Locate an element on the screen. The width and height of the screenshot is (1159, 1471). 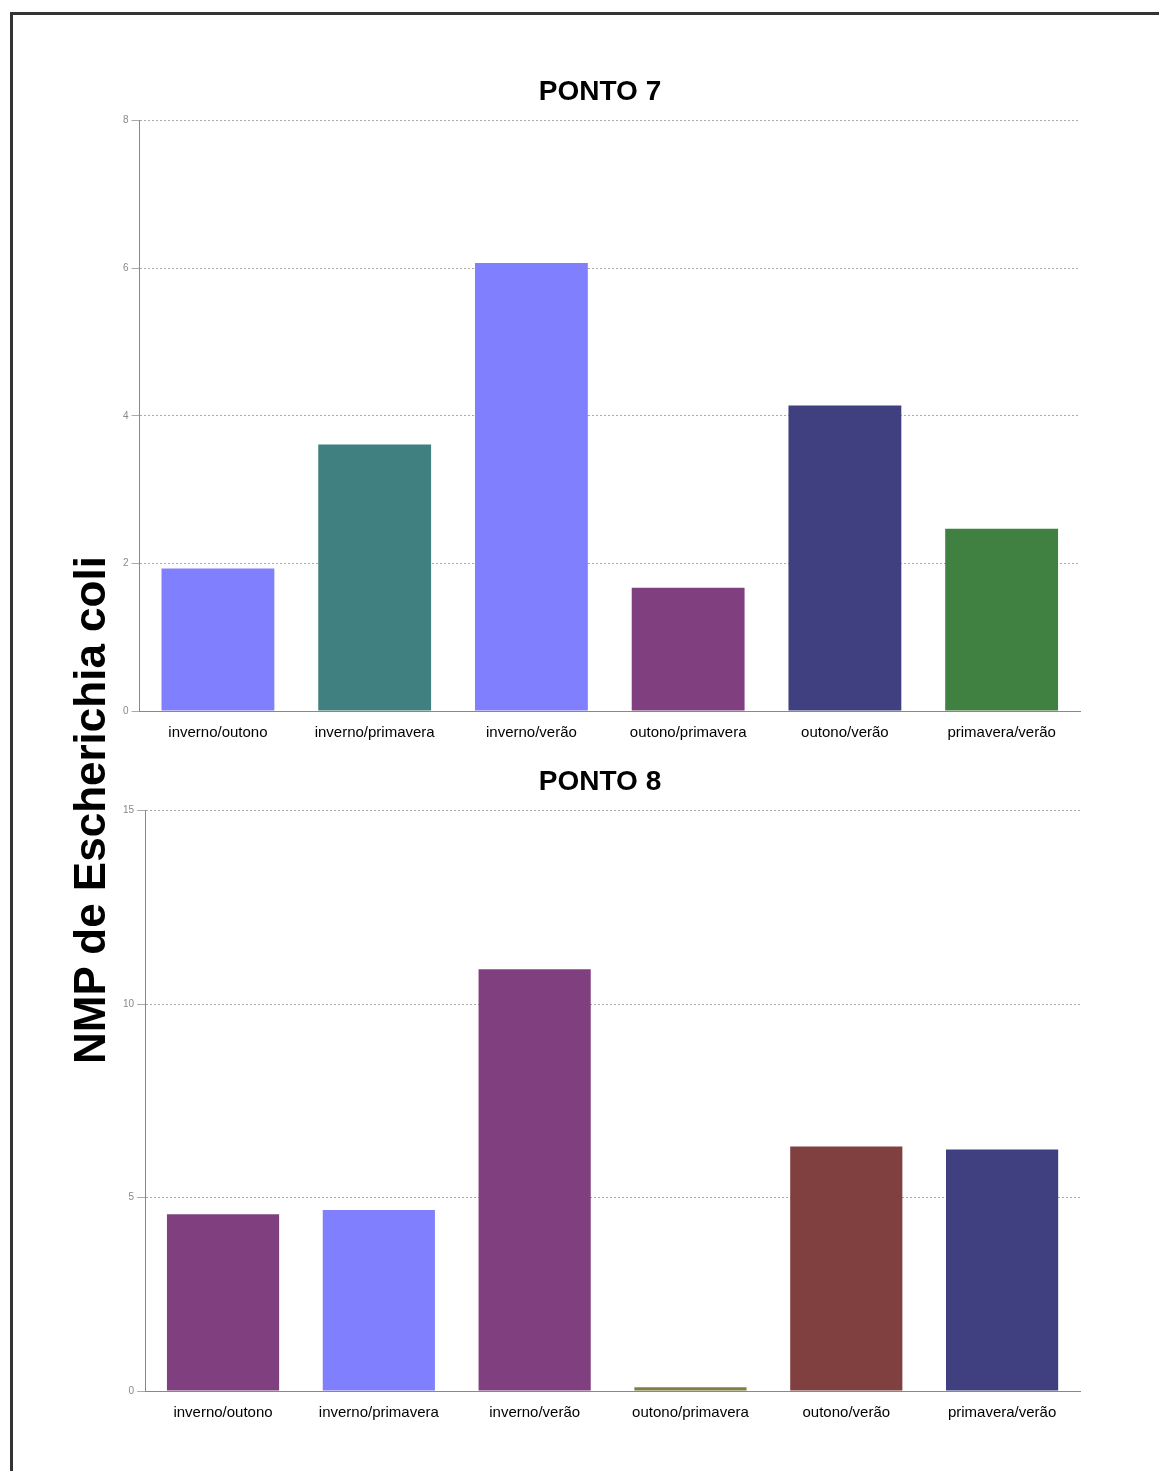
y-tick-label: 8 is located at coordinates (126, 120).